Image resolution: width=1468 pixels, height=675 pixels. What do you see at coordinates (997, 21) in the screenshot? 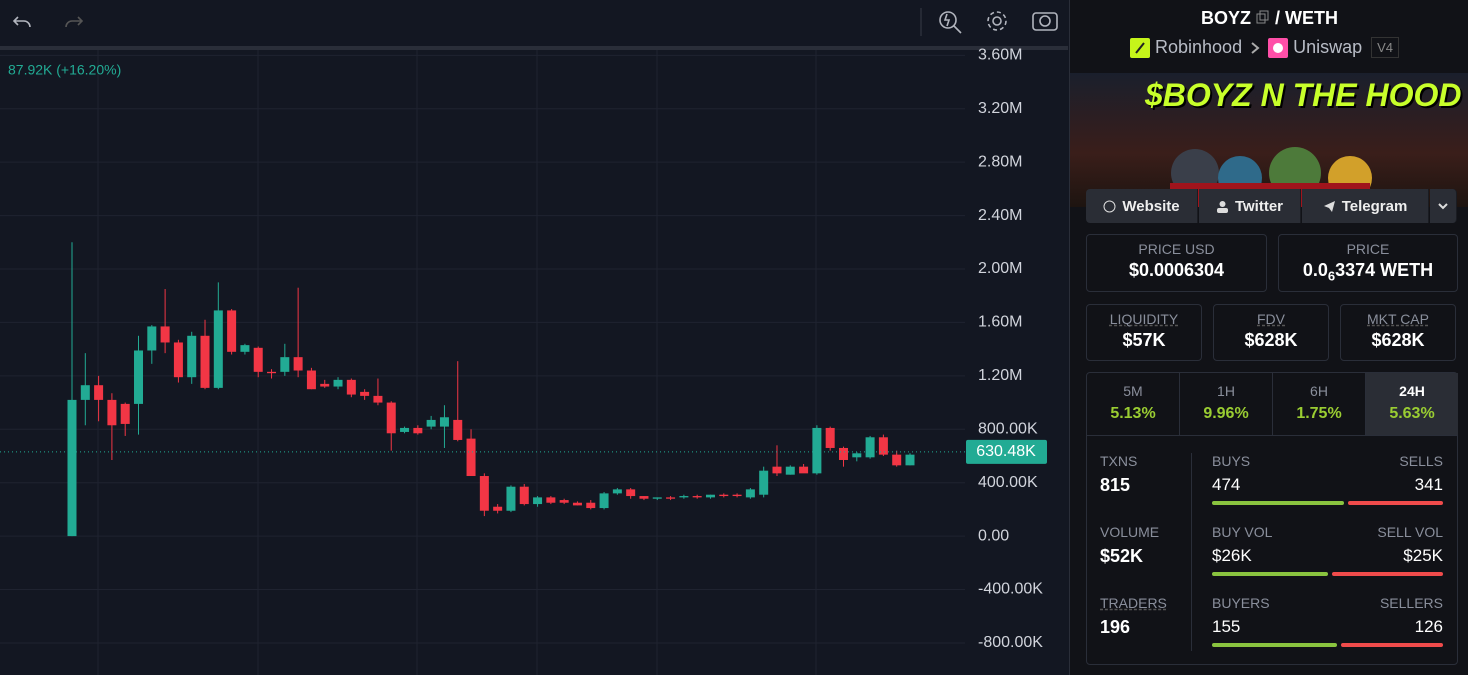
I see `settings-button` at bounding box center [997, 21].